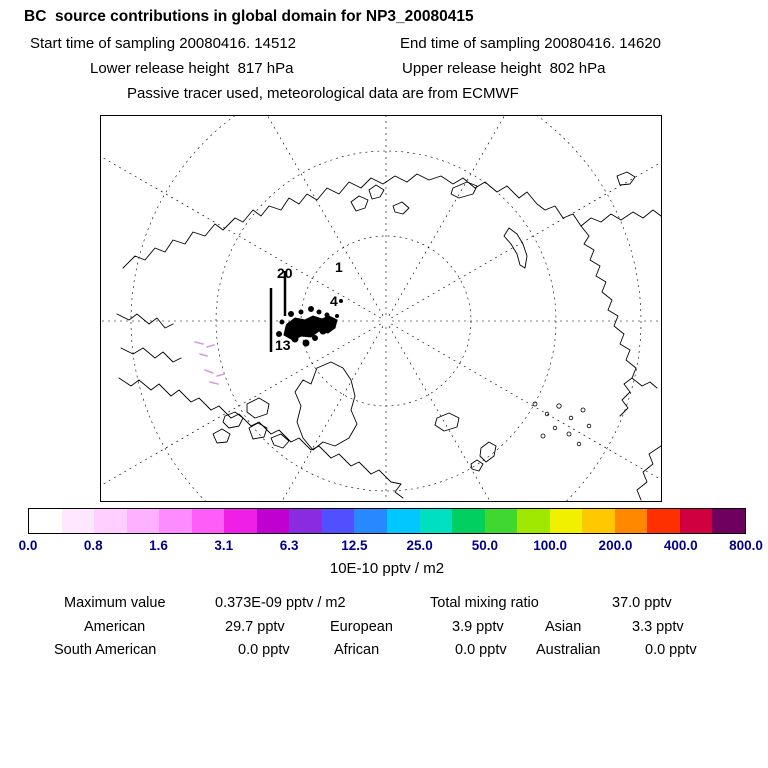 Image resolution: width=768 pixels, height=768 pixels. What do you see at coordinates (258, 408) in the screenshot?
I see `island-ellesmere` at bounding box center [258, 408].